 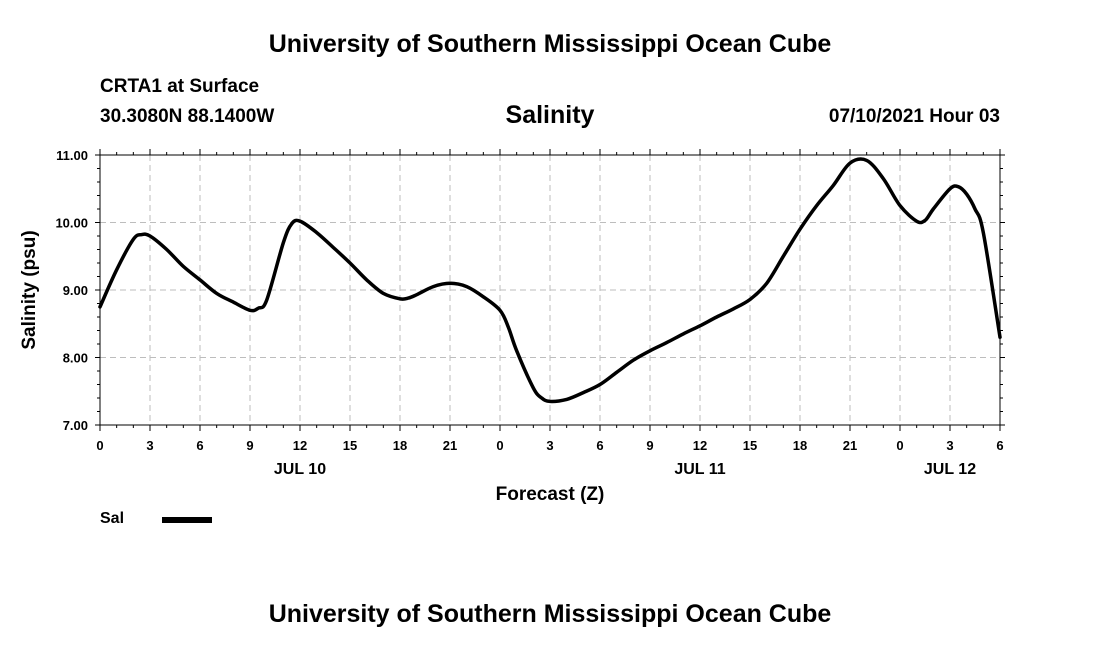 I want to click on y-tick-label: 9.00, so click(x=75, y=290).